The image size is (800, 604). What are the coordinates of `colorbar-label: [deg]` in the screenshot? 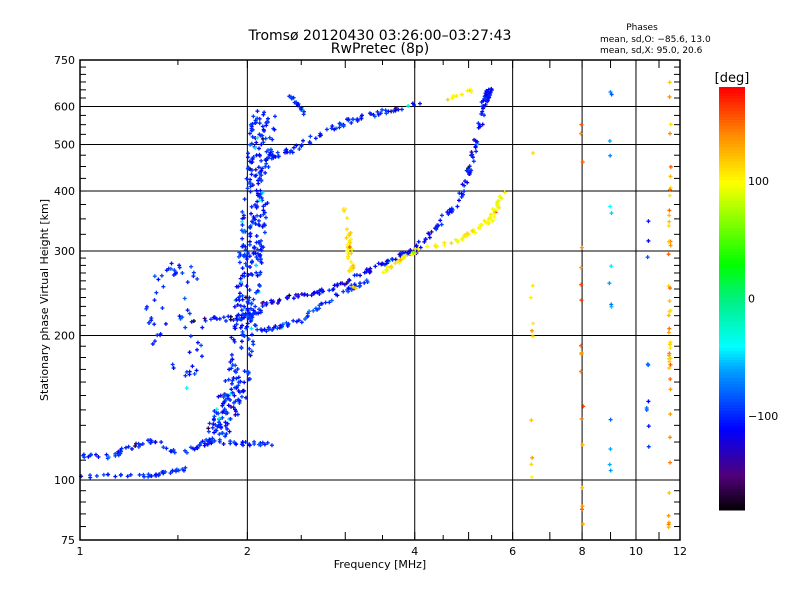 It's located at (732, 78).